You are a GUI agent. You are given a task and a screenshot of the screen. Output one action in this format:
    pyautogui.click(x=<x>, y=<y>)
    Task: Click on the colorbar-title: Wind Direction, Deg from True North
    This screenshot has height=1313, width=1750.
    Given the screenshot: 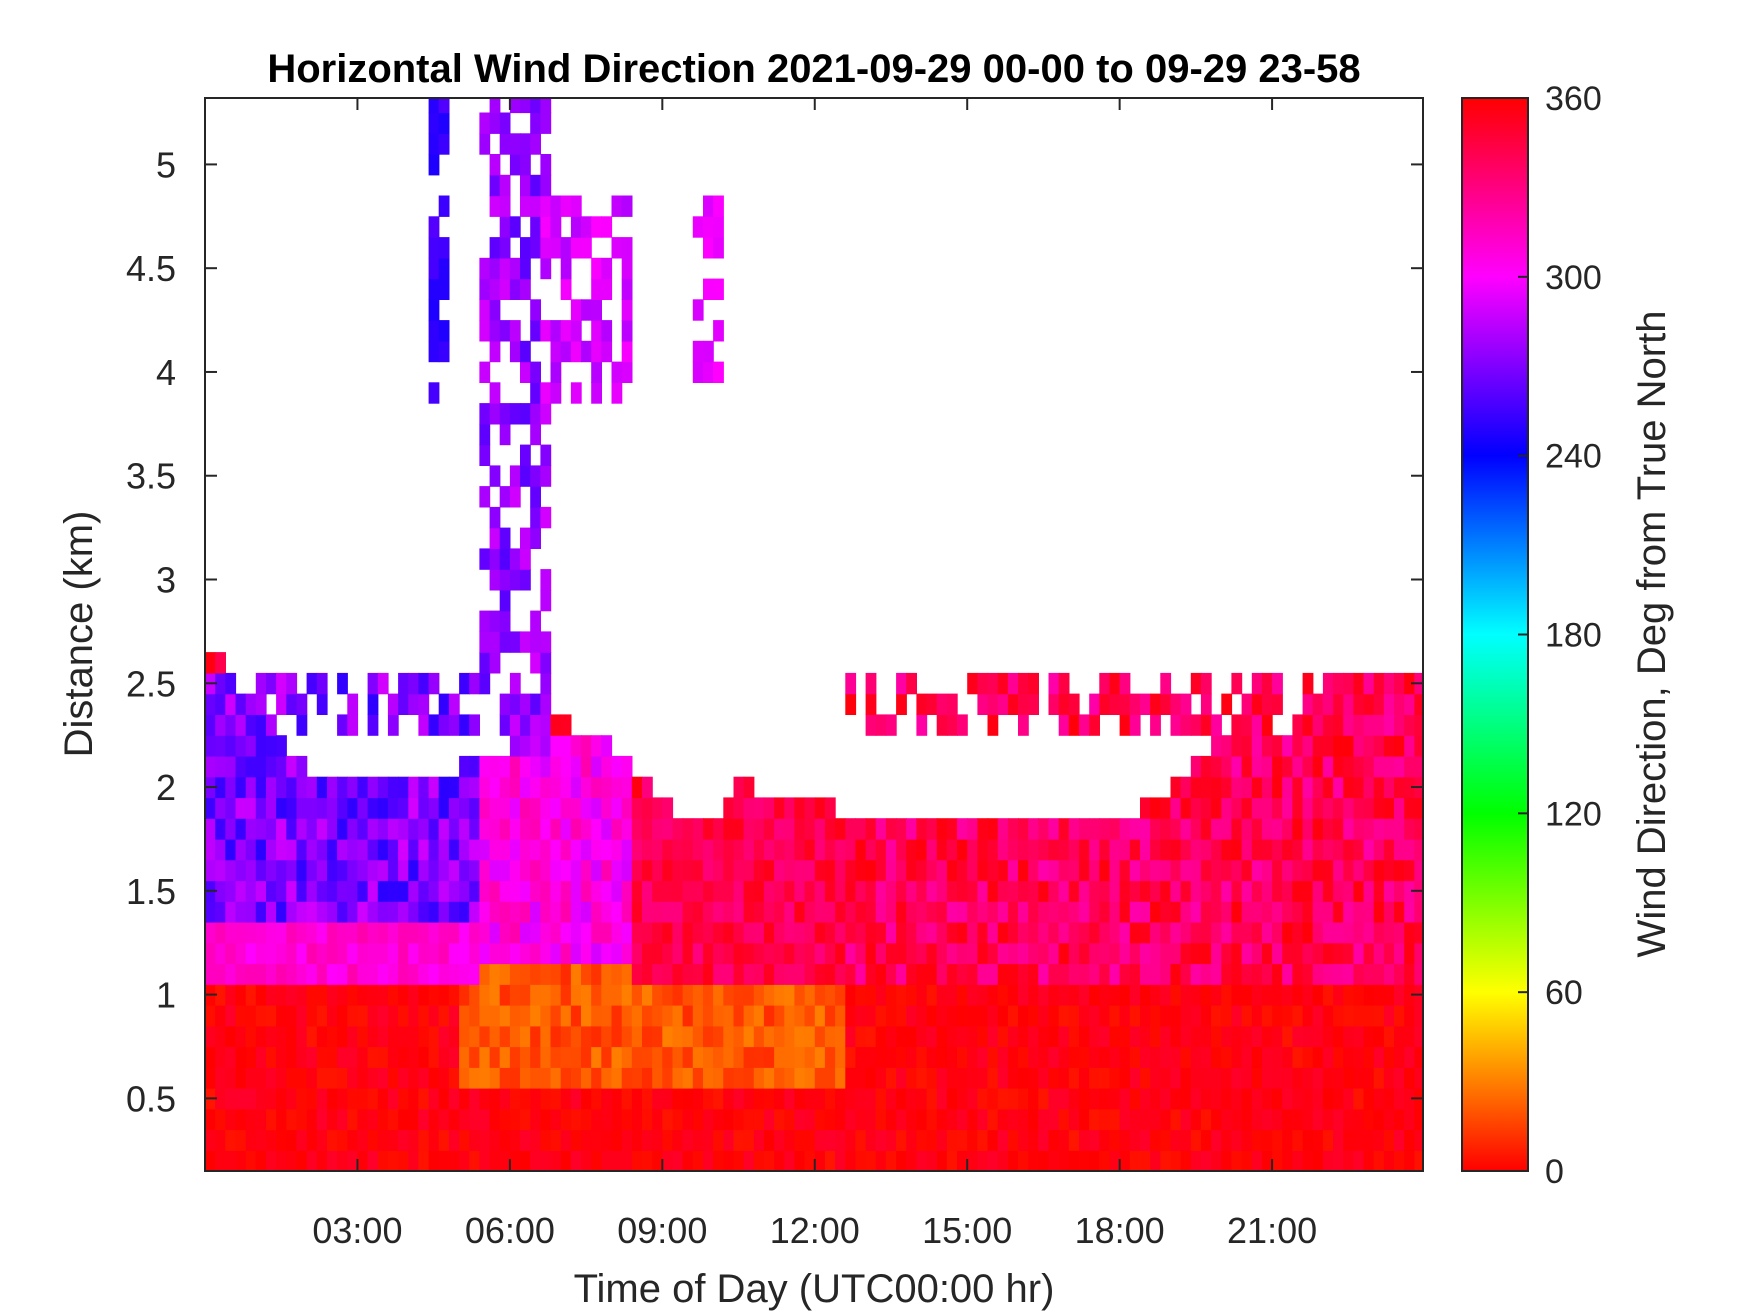 What is the action you would take?
    pyautogui.click(x=1652, y=634)
    